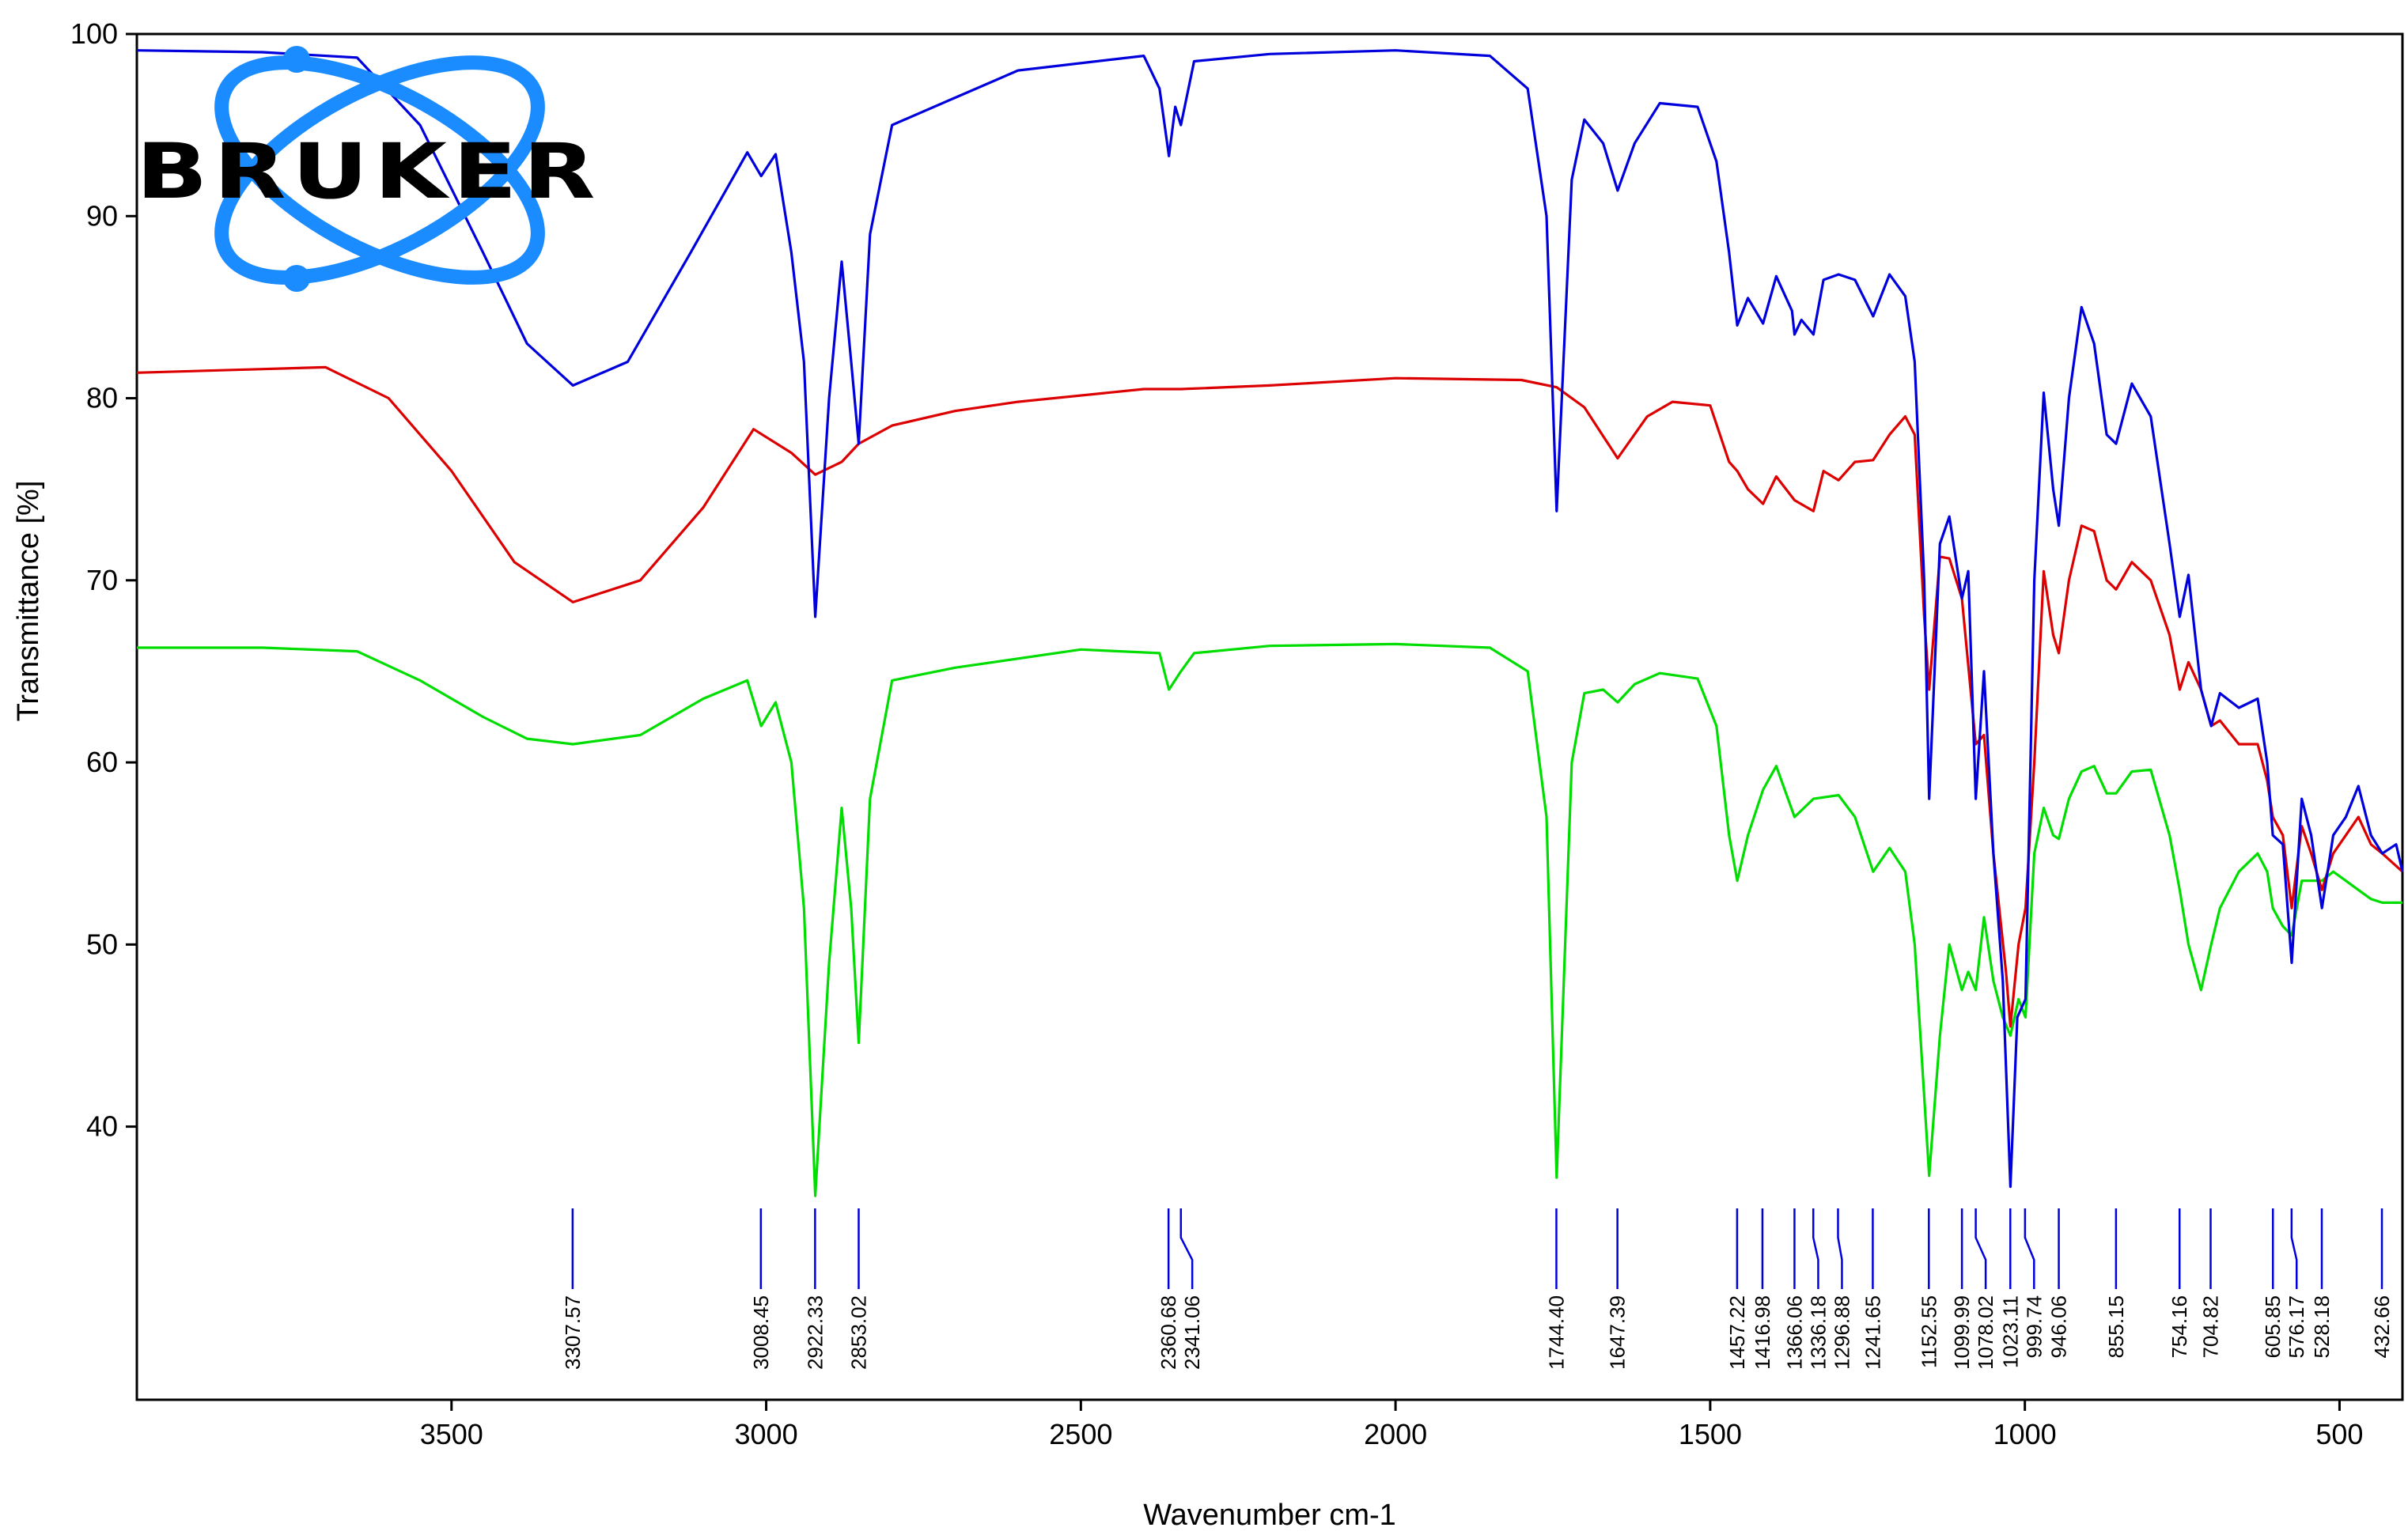  What do you see at coordinates (1710, 1434) in the screenshot?
I see `x-tick-label: 1500` at bounding box center [1710, 1434].